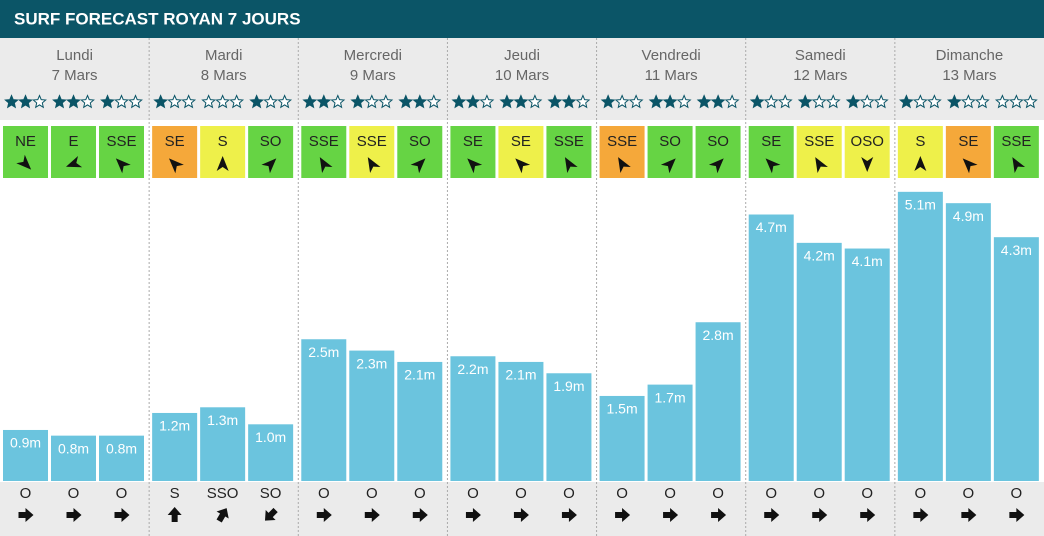 The image size is (1044, 536). Describe the element at coordinates (74, 55) in the screenshot. I see `day-name: Lundi` at that location.